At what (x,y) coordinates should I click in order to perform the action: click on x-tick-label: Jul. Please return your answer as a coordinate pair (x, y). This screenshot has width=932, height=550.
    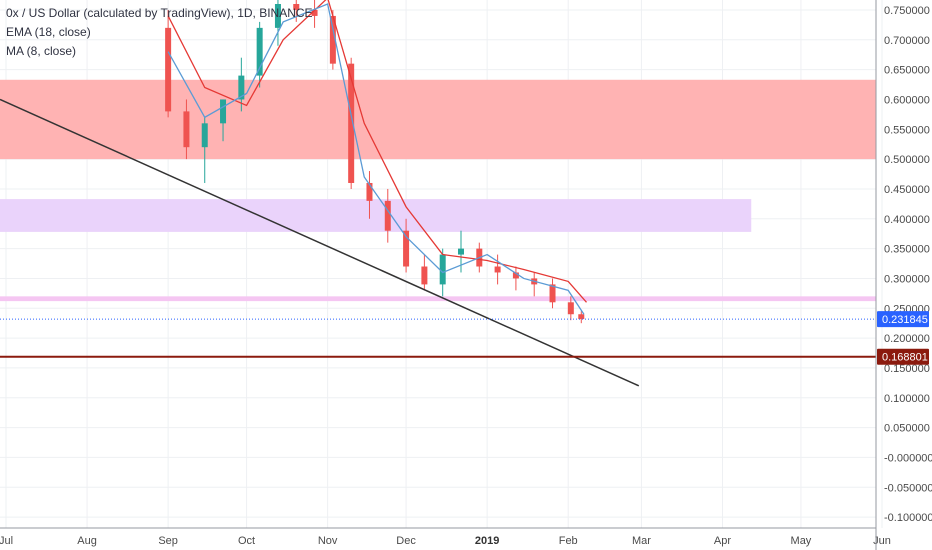
    Looking at the image, I should click on (6, 541).